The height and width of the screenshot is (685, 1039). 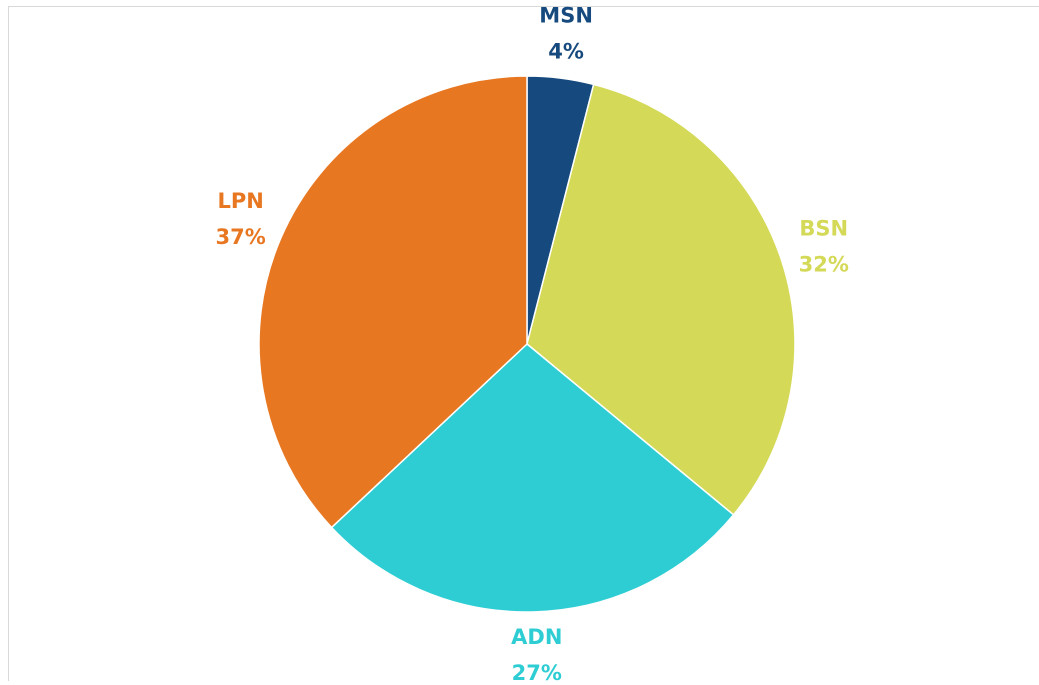 What do you see at coordinates (824, 265) in the screenshot?
I see `slice-value-label: 32%` at bounding box center [824, 265].